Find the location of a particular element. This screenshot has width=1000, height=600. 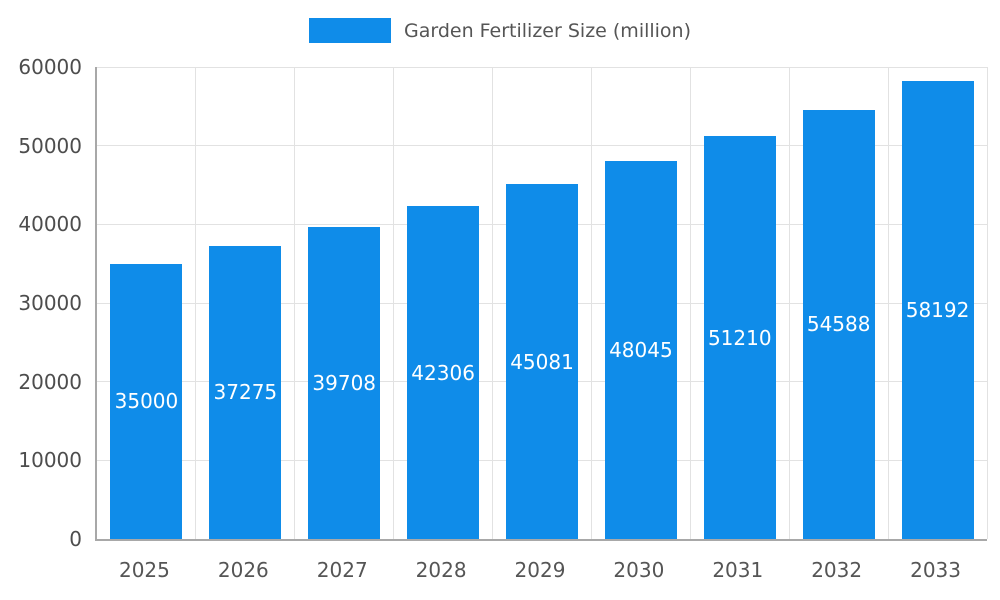

bar-value-label: 37275 is located at coordinates (245, 392).